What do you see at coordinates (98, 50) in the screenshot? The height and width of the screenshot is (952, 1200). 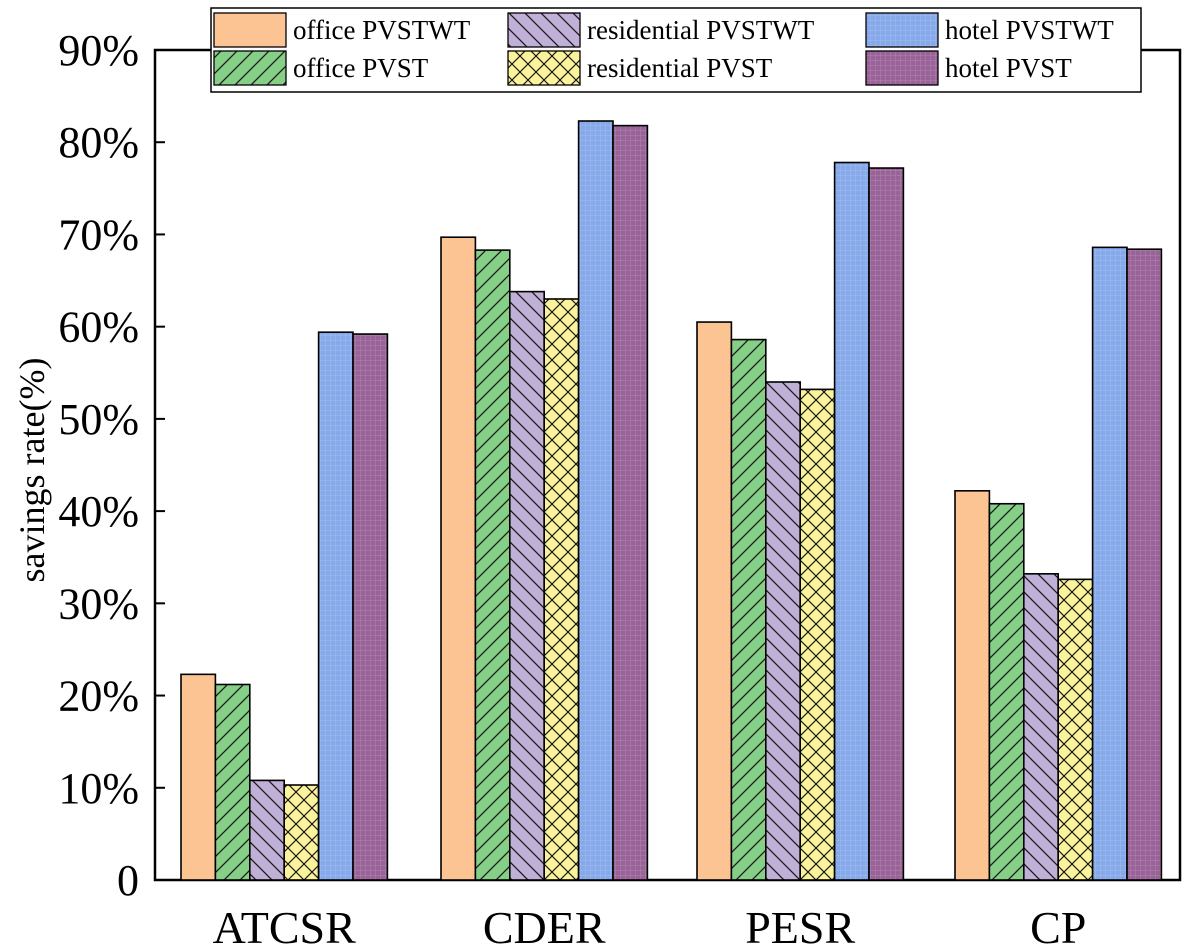 I see `y-tick-label: 90%` at bounding box center [98, 50].